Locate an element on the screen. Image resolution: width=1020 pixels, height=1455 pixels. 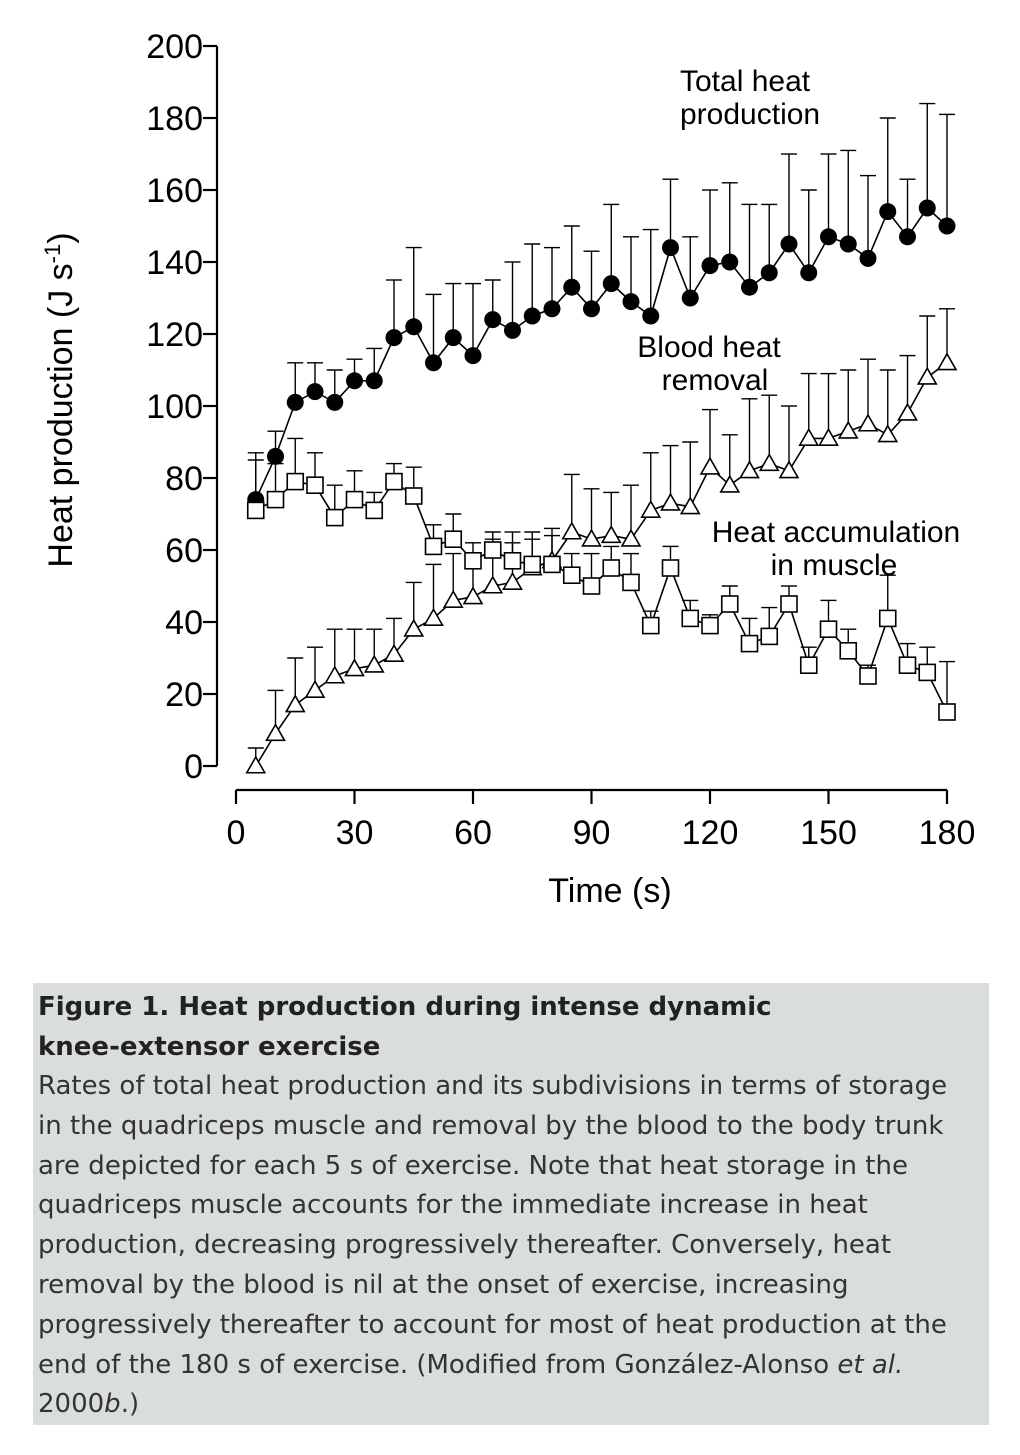
x-tick-label: 90 is located at coordinates (592, 833).